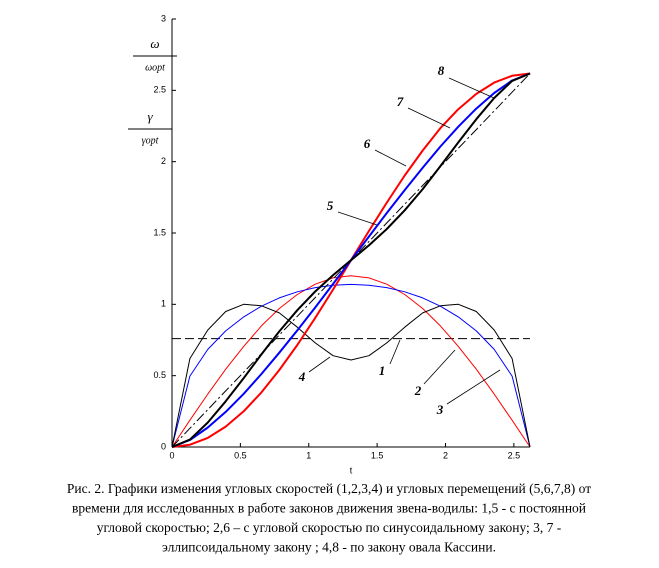 Image resolution: width=659 pixels, height=568 pixels. I want to click on y-tick-label: 3, so click(163, 18).